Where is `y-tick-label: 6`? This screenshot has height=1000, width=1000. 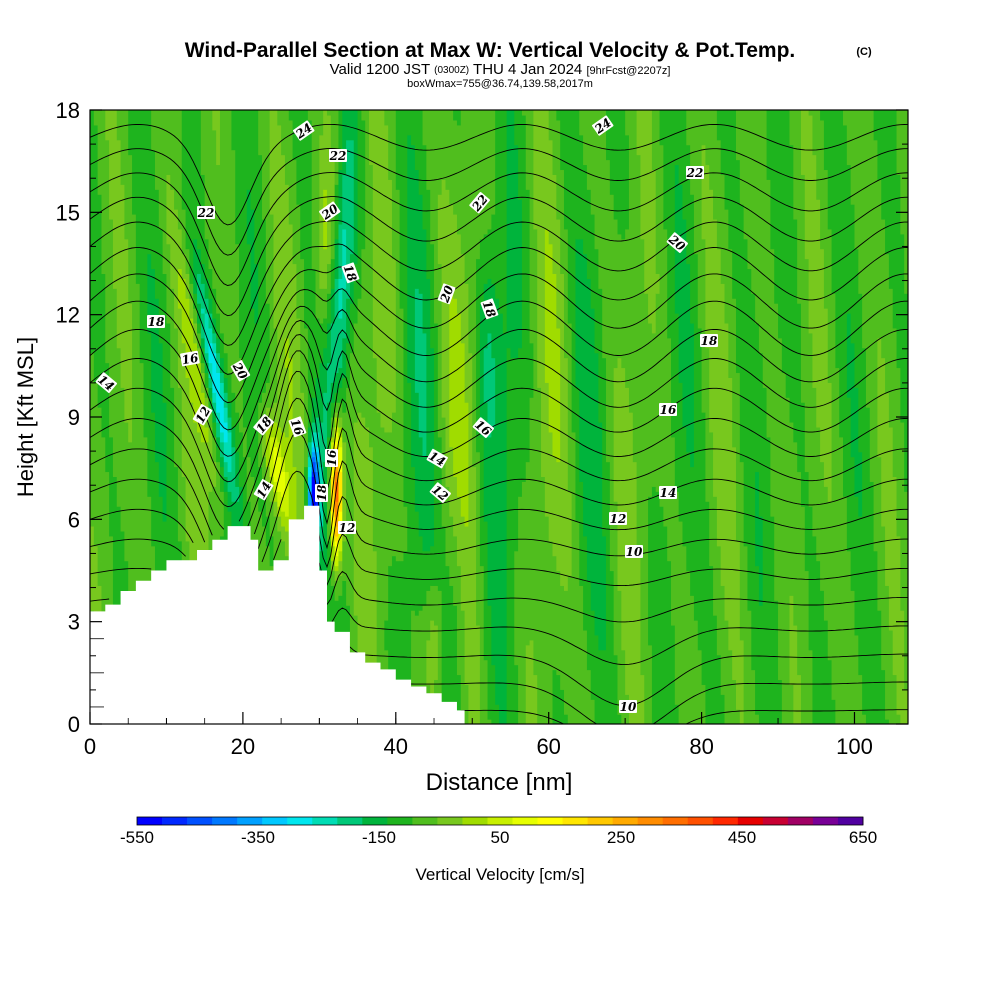 y-tick-label: 6 is located at coordinates (74, 519).